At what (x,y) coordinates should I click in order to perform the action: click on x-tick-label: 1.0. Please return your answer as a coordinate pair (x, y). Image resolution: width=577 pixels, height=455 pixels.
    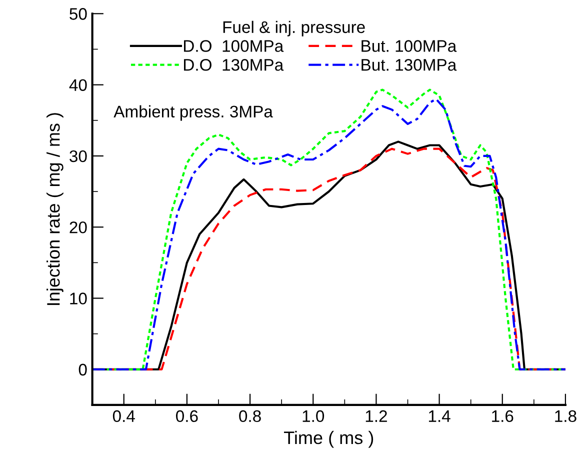
    Looking at the image, I should click on (313, 416).